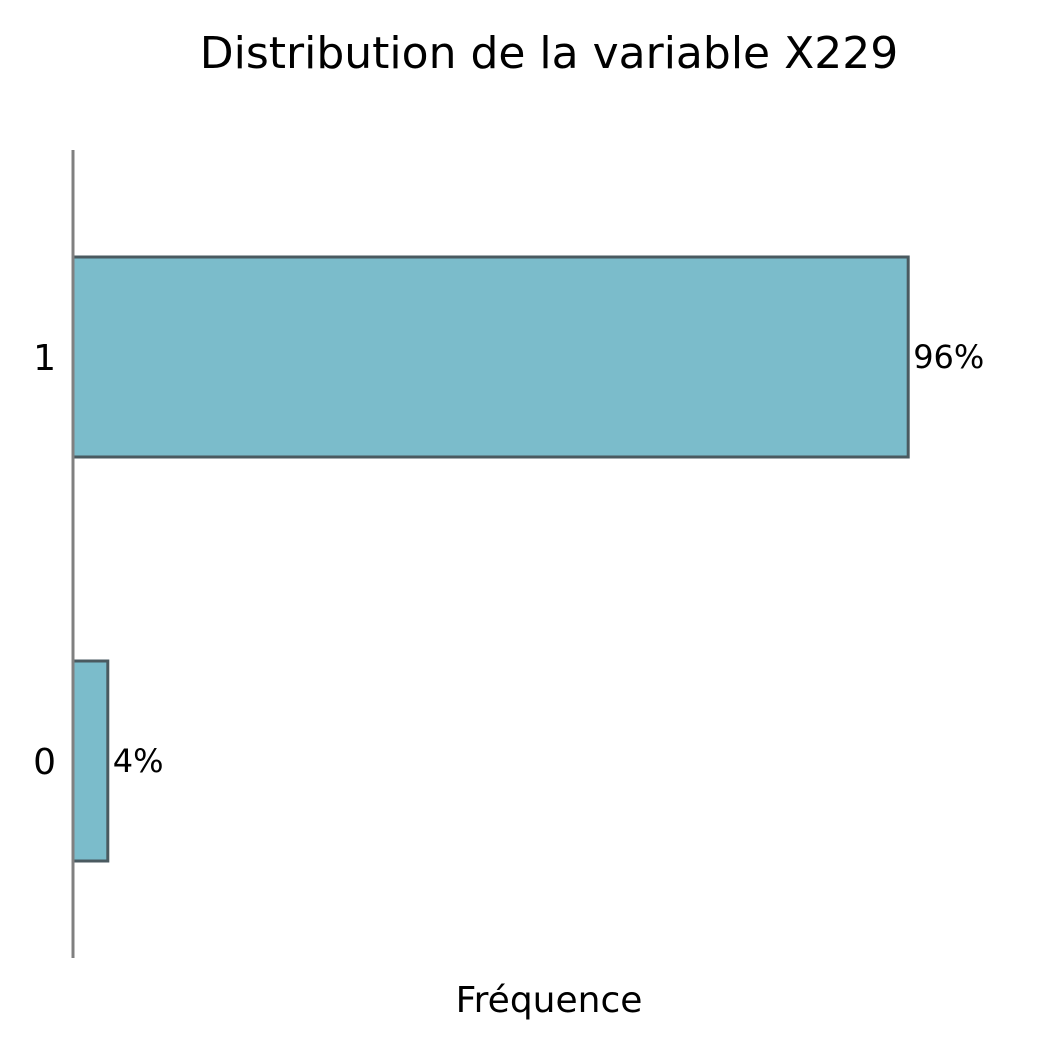  I want to click on data-label-0: 4%, so click(138, 761).